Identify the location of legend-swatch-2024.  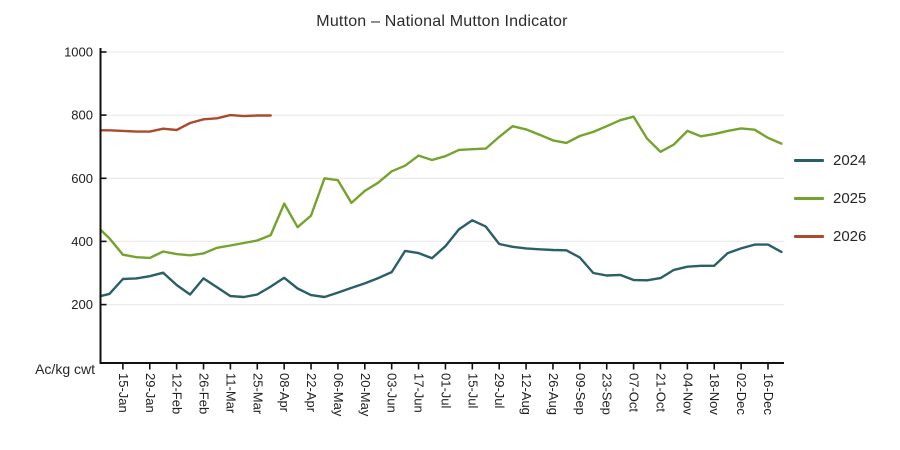
(809, 160).